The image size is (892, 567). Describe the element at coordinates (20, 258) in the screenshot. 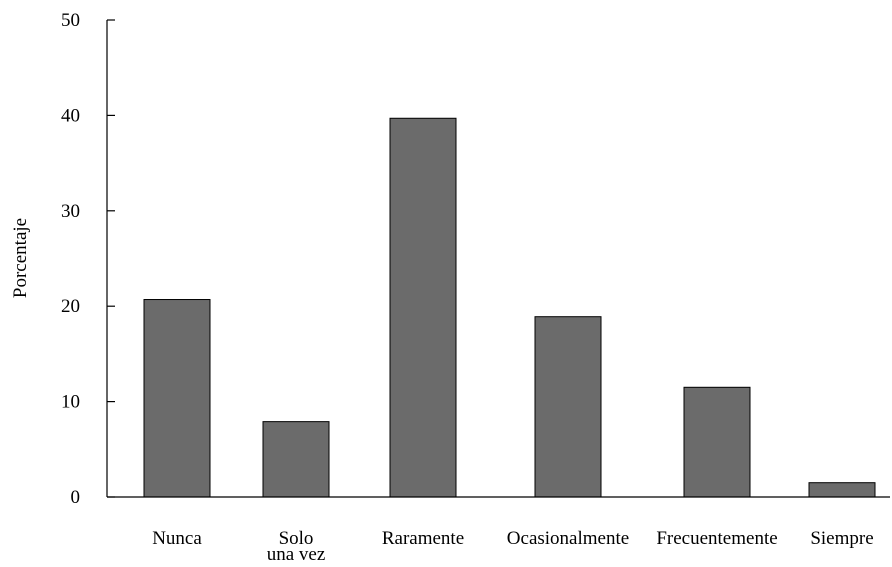

I see `y-axis-title: Porcentaje` at that location.